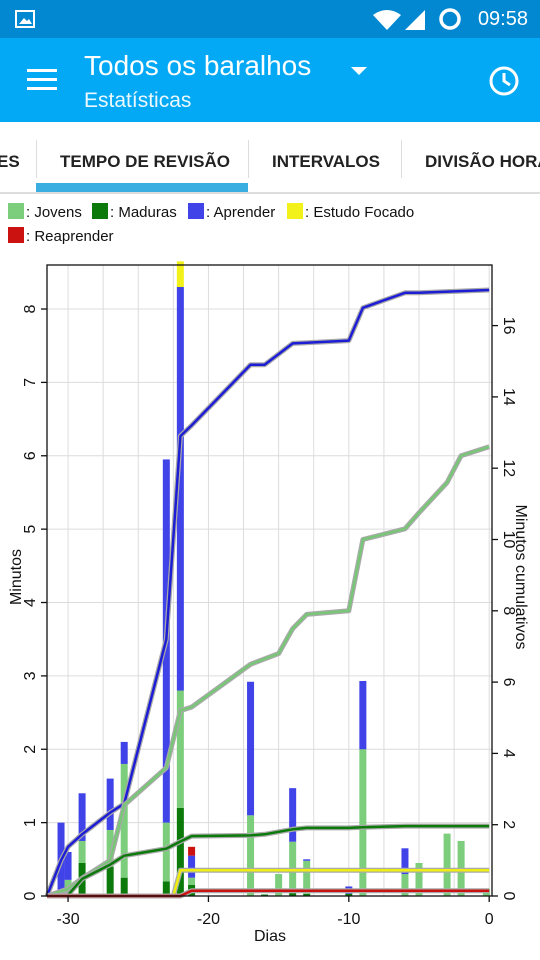  I want to click on wifi-icon, so click(387, 20).